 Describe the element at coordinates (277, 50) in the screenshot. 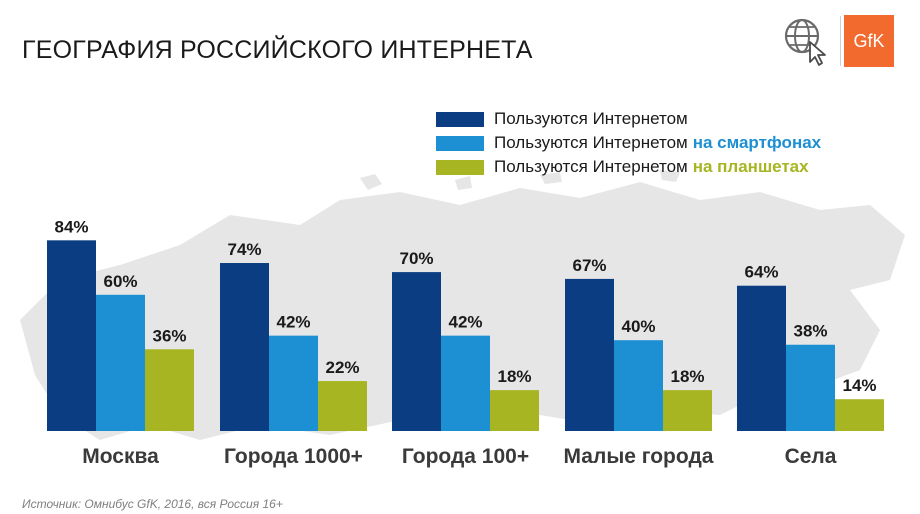

I see `page-title: ГЕОГРАФИЯ РОССИЙСКОГО ИНТЕРНЕТА` at that location.